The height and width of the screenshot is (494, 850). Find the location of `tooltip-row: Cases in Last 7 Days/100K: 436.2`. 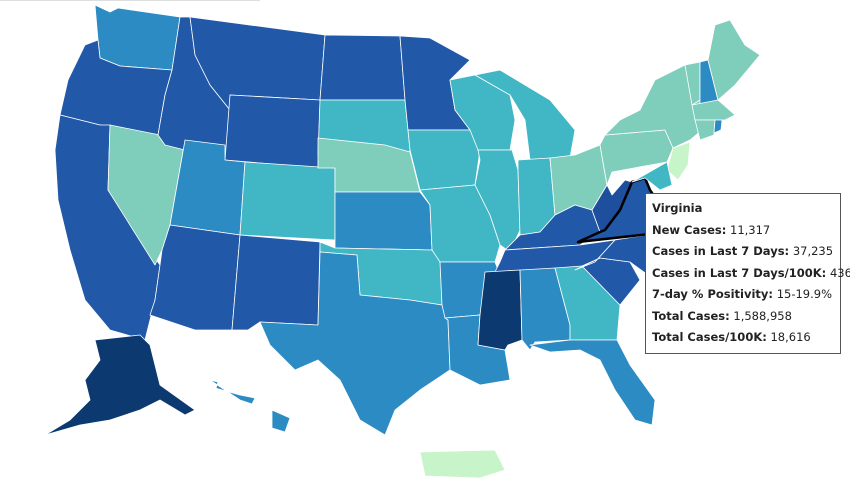

tooltip-row: Cases in Last 7 Days/100K: 436.2 is located at coordinates (751, 274).